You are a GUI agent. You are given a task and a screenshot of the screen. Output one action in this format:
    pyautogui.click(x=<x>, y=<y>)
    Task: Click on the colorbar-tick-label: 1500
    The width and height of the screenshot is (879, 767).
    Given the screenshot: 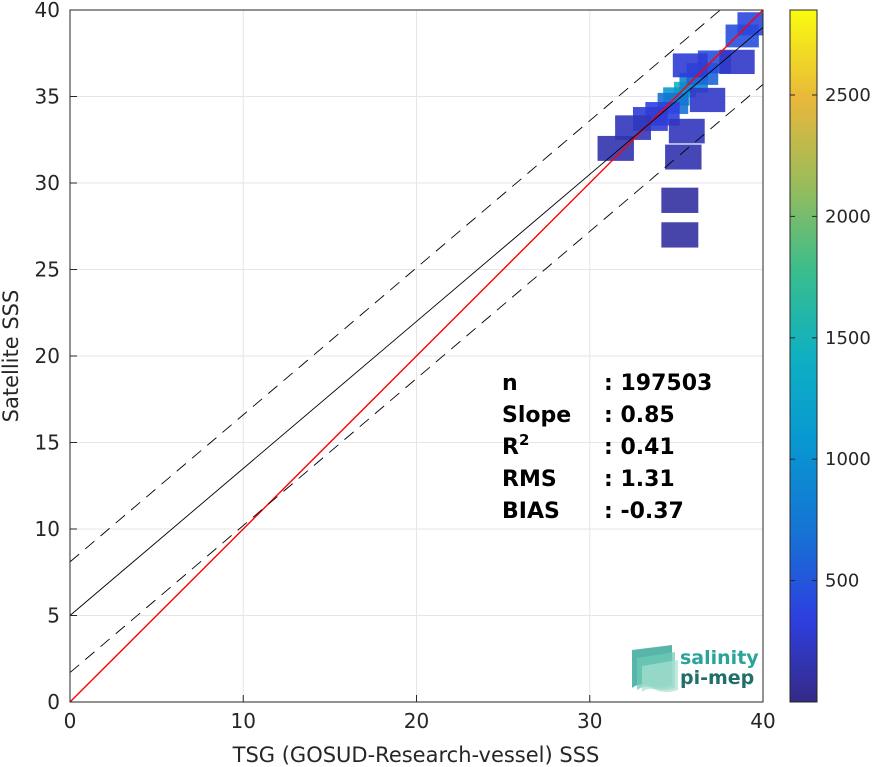 What is the action you would take?
    pyautogui.click(x=848, y=338)
    